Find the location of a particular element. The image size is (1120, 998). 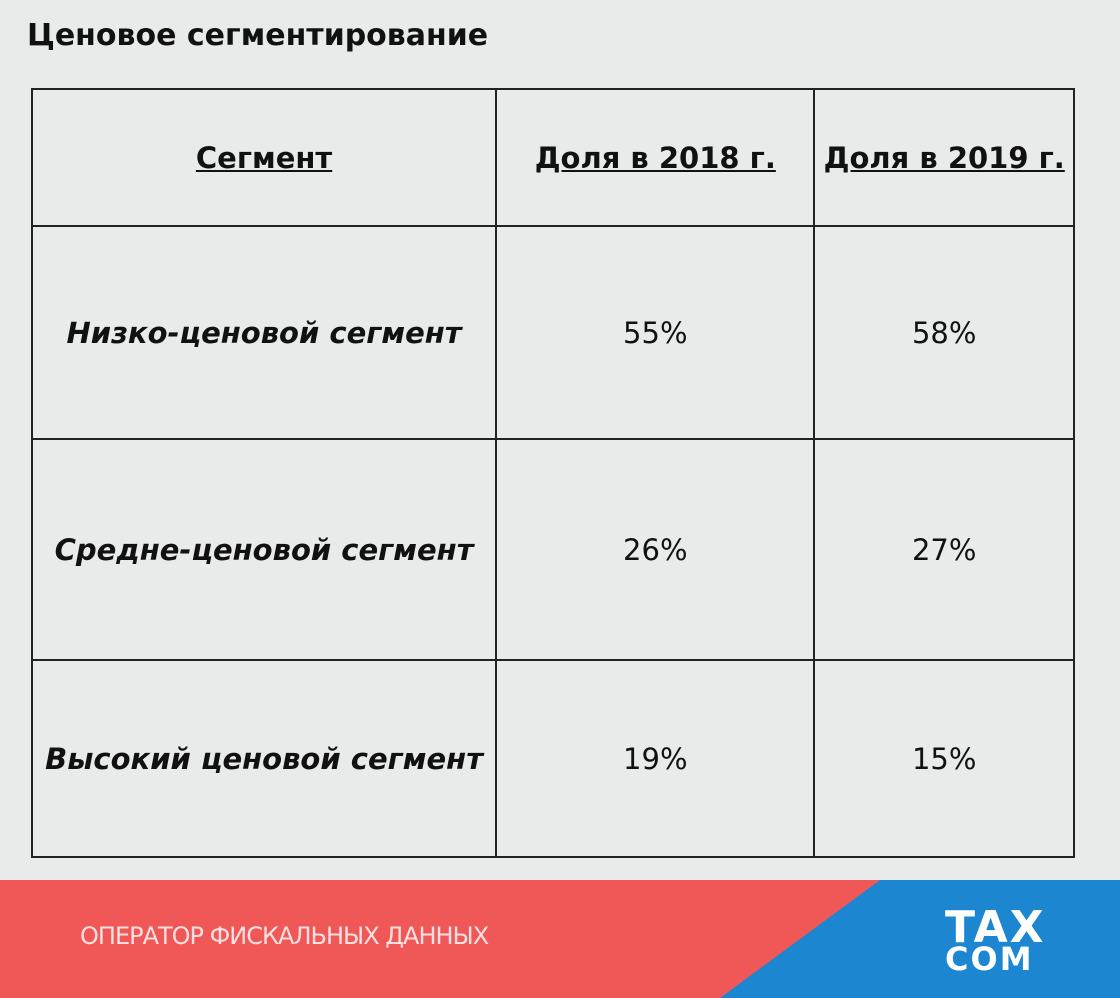

cell: Высокий ценовой сегмент is located at coordinates (264, 758).